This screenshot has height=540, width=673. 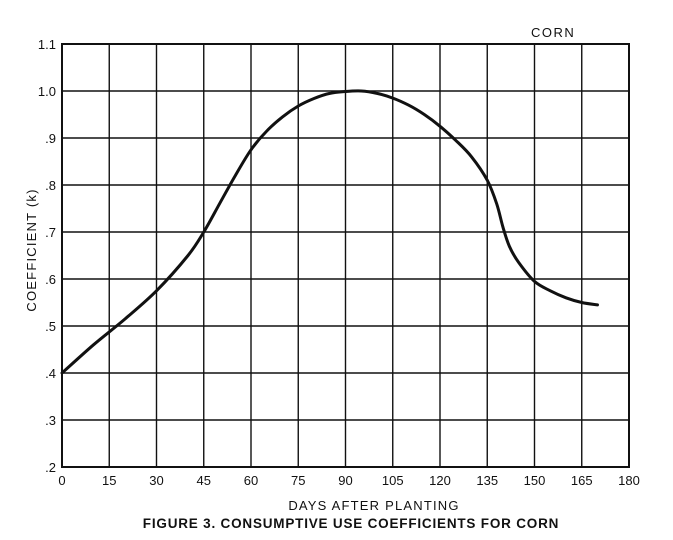 What do you see at coordinates (156, 480) in the screenshot?
I see `x-tick-label: 30` at bounding box center [156, 480].